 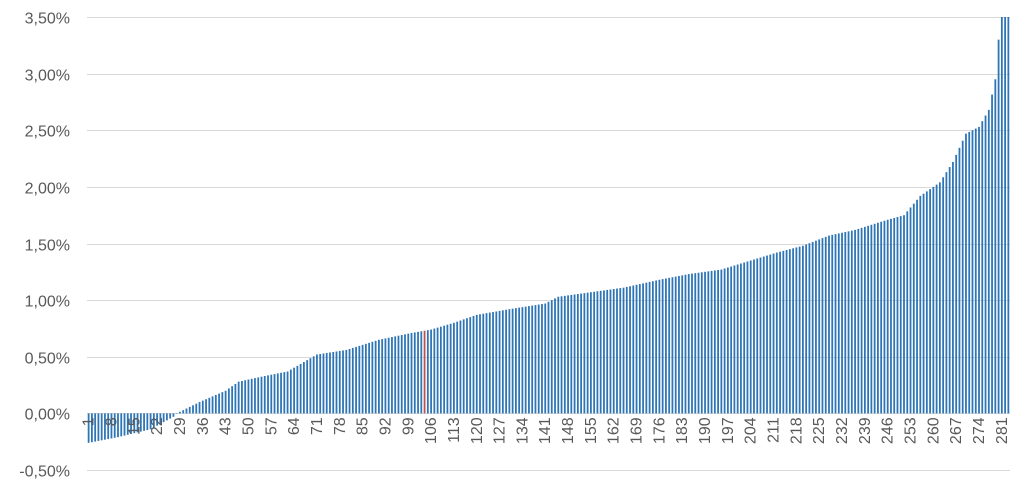 What do you see at coordinates (134, 426) in the screenshot?
I see `x-tick-label: 15` at bounding box center [134, 426].